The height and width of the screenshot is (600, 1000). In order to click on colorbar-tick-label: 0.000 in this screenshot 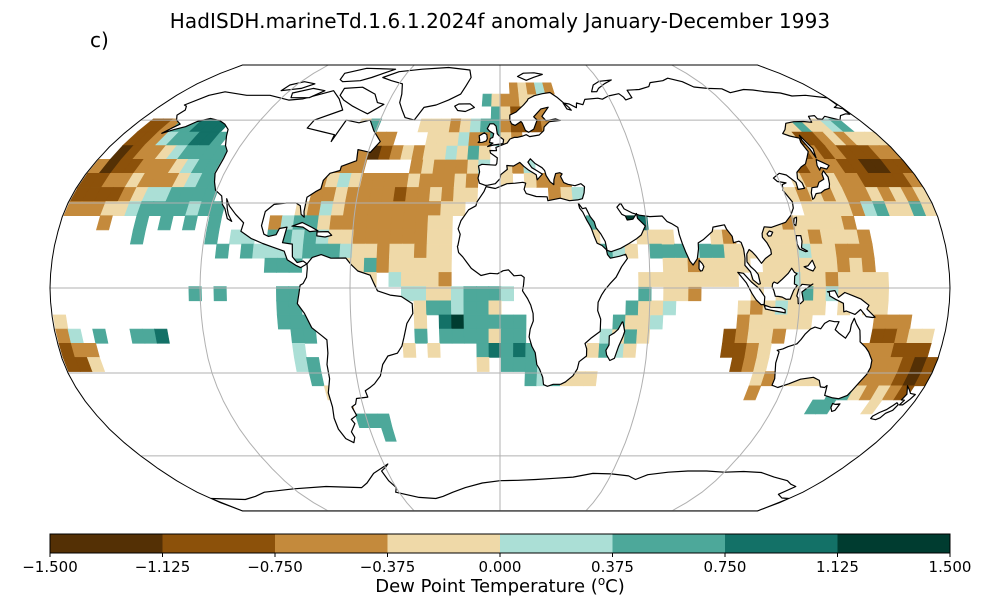, I will do `click(500, 567)`.